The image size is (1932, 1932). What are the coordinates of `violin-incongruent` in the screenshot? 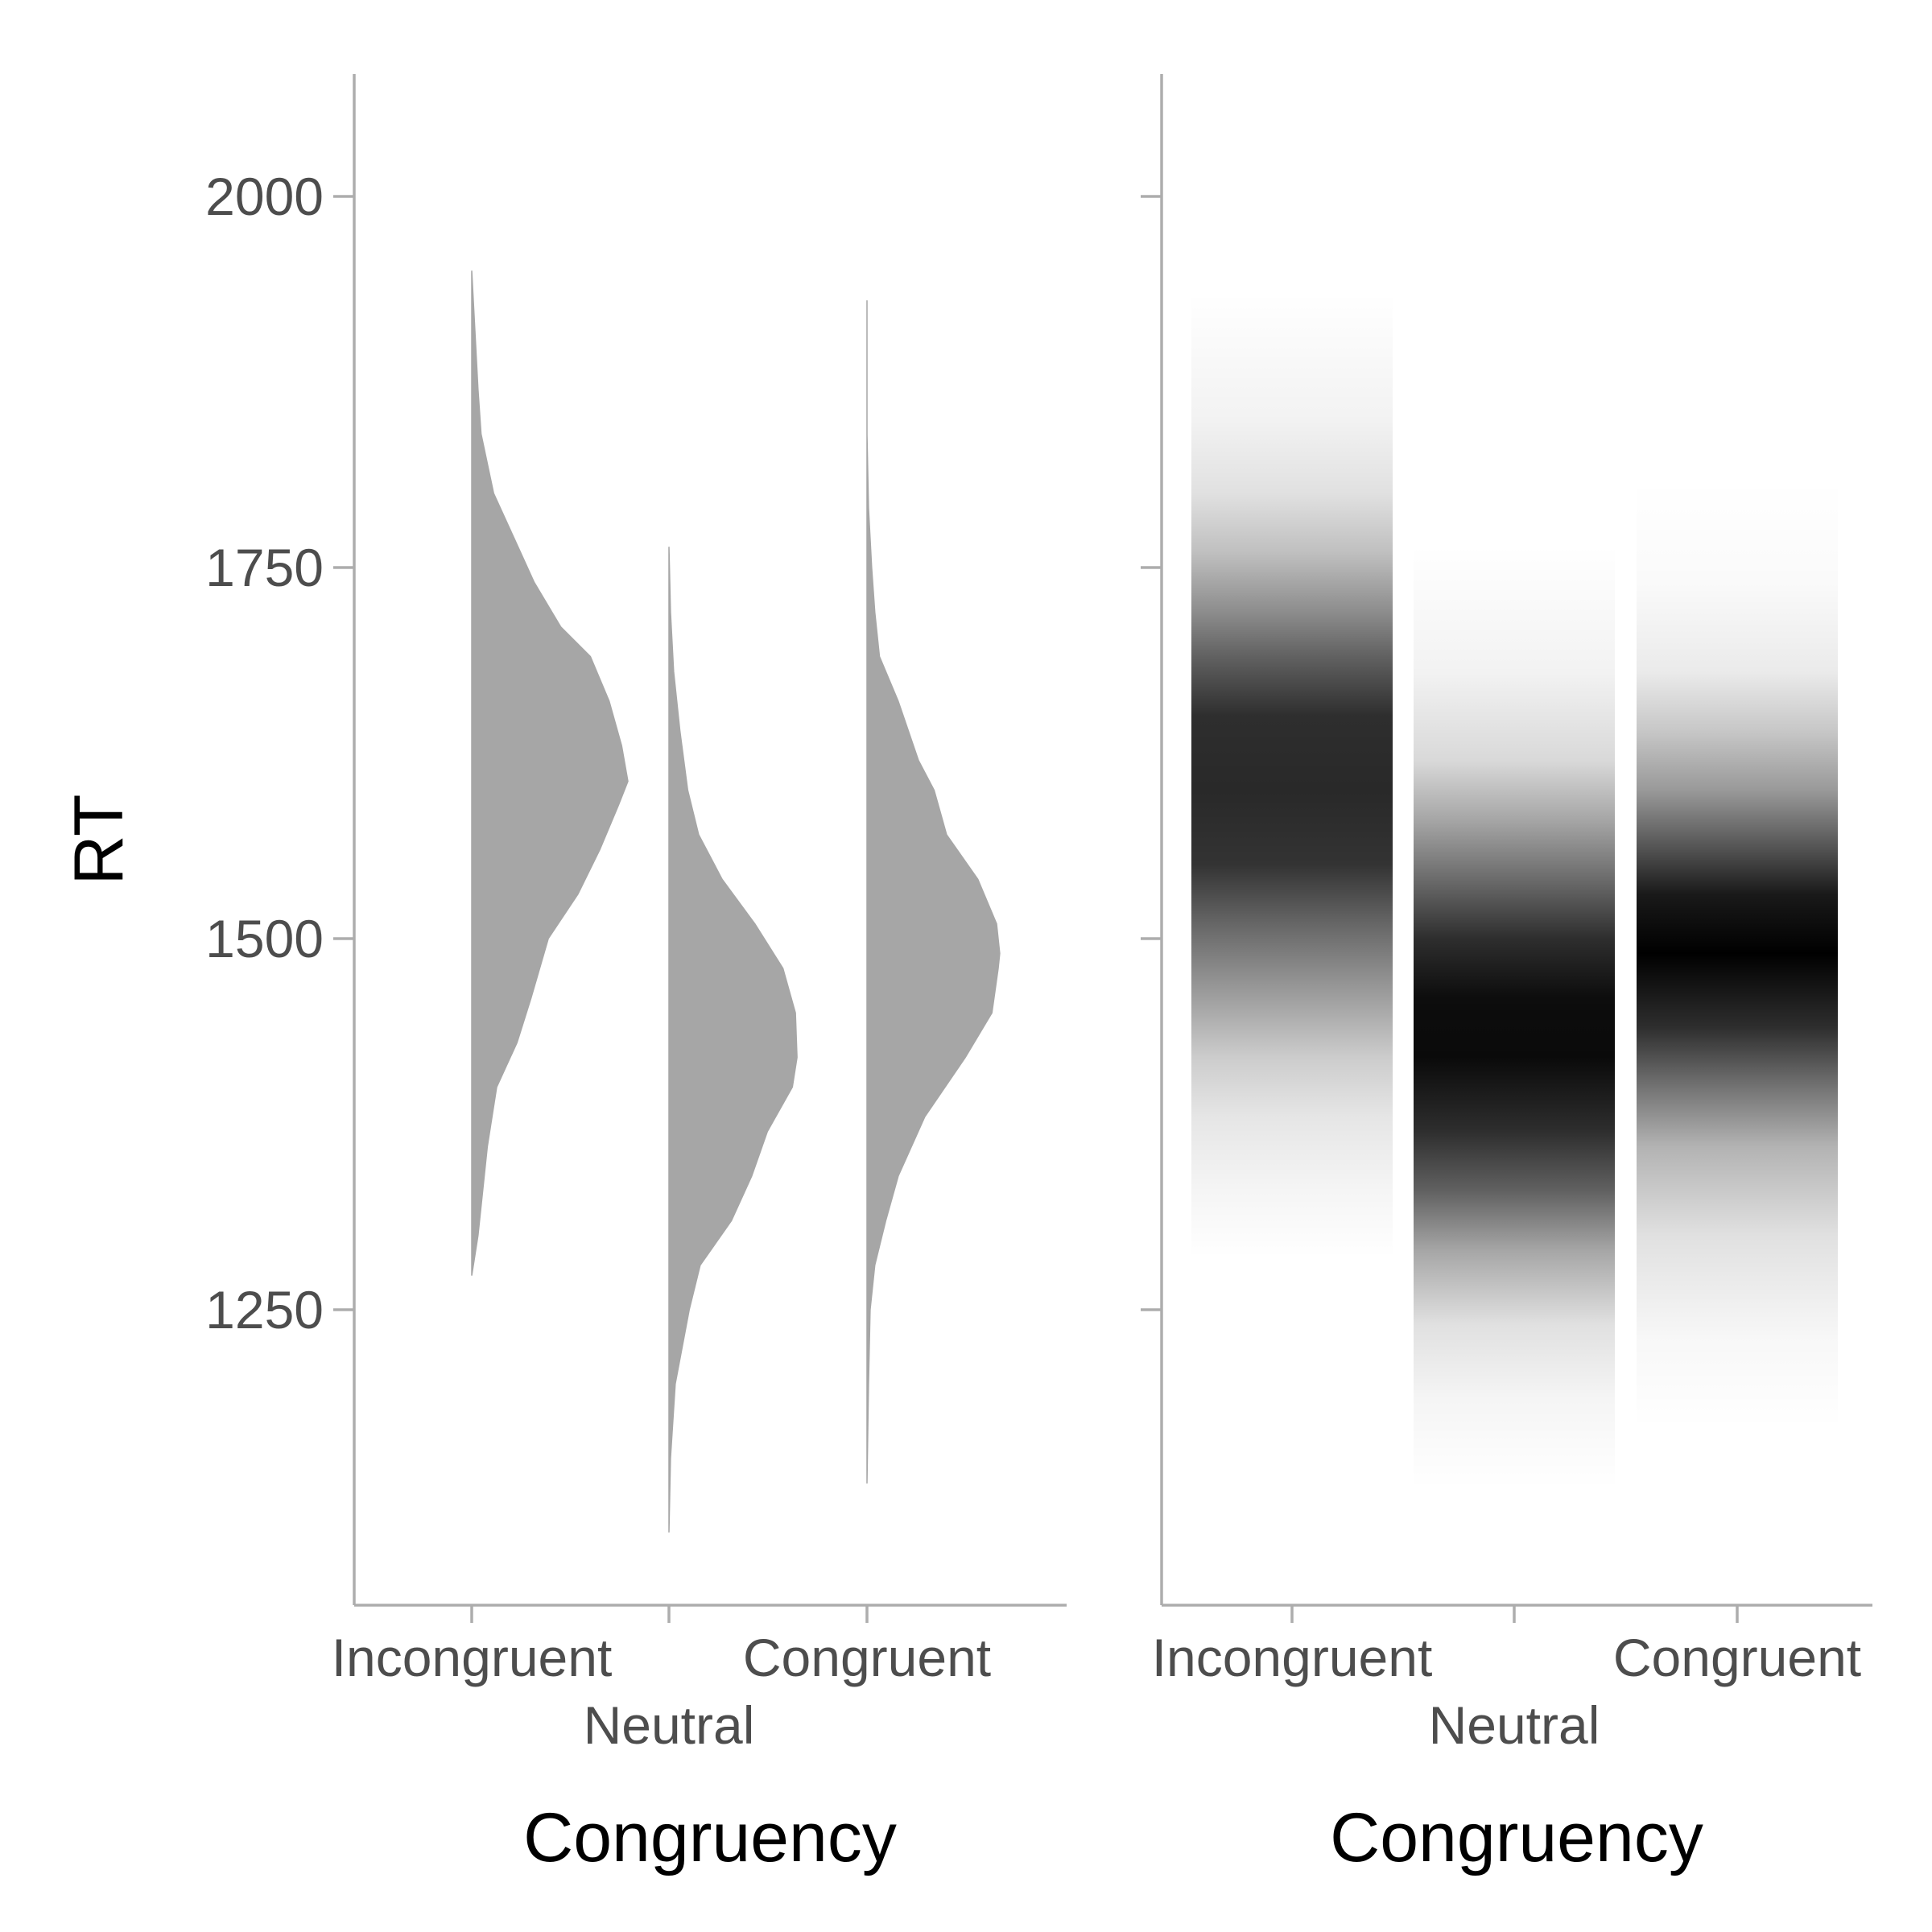 It's located at (550, 773).